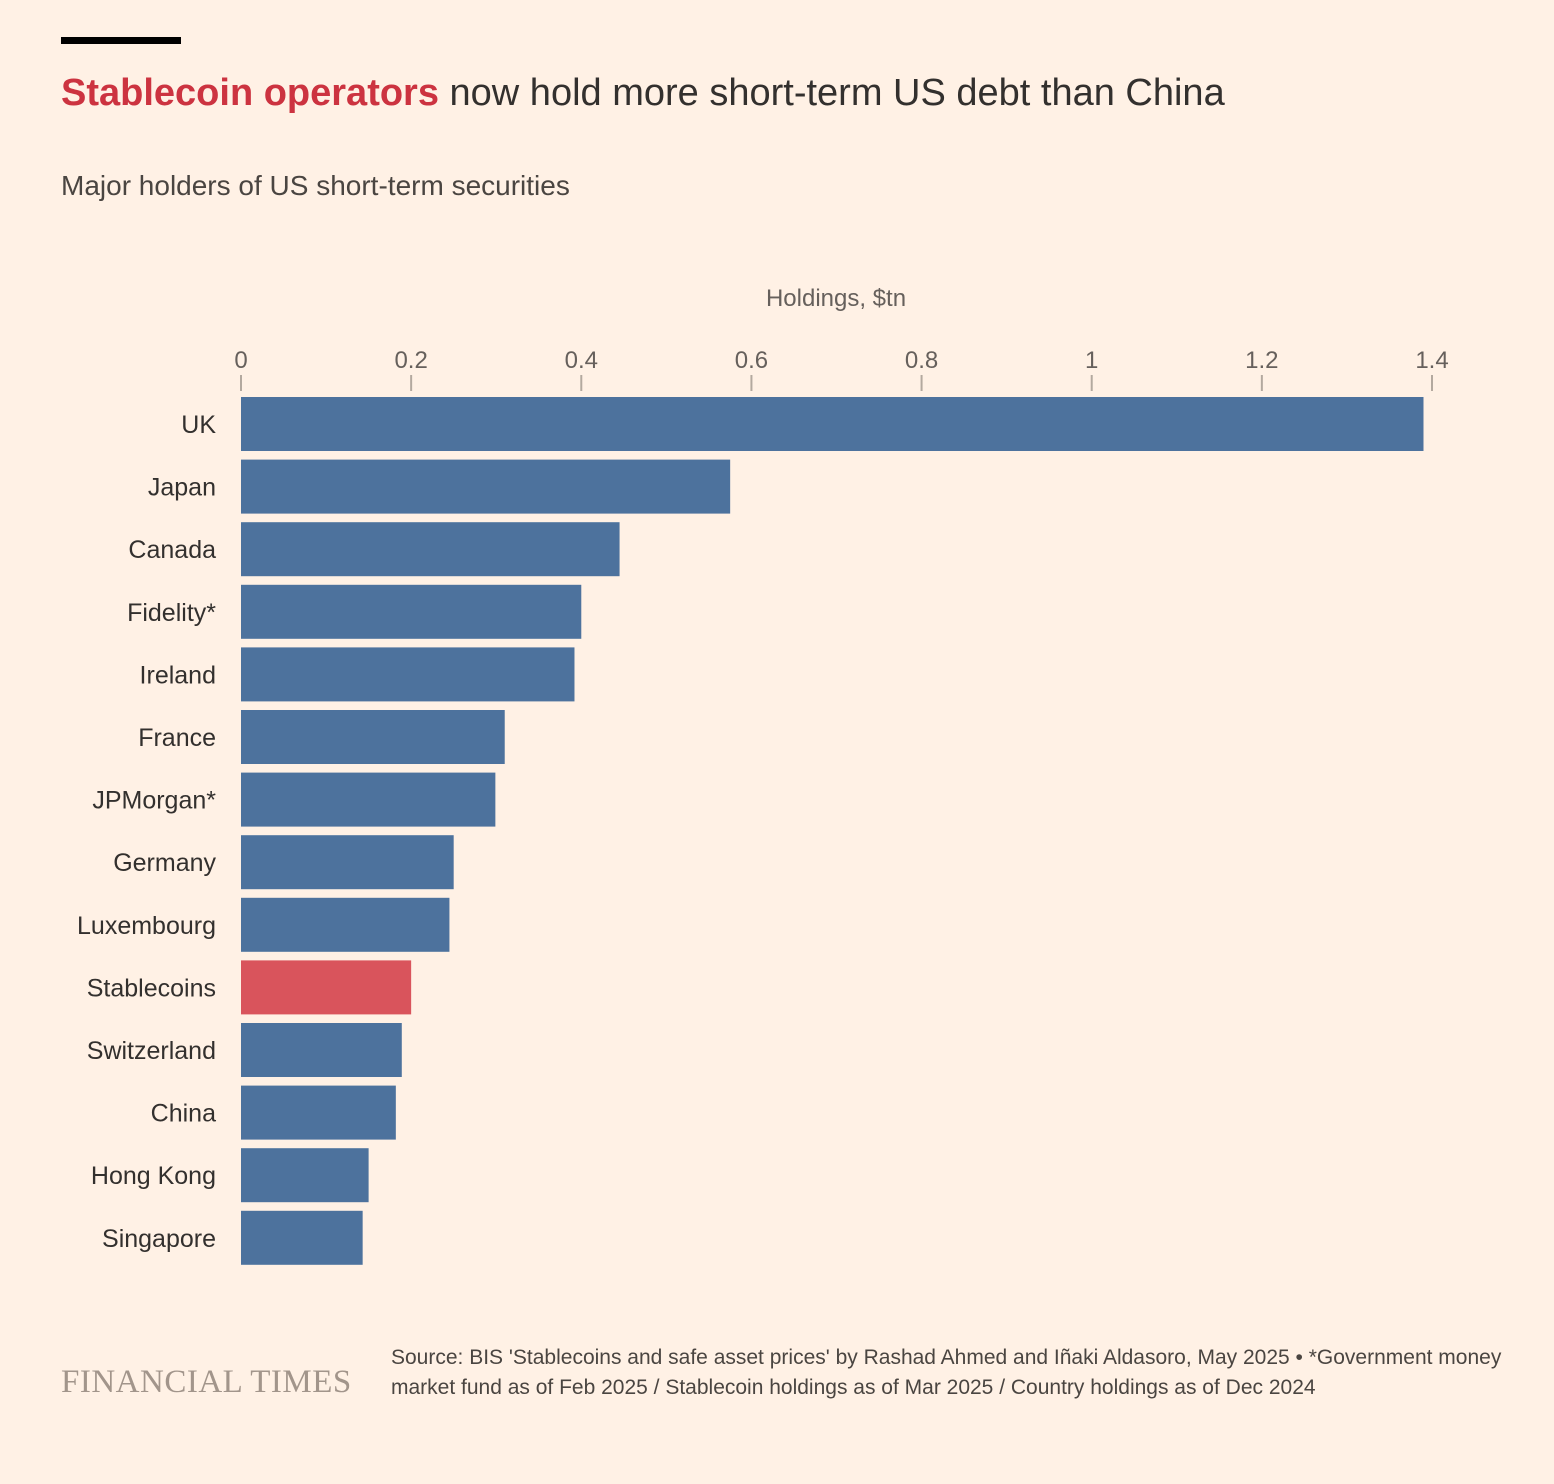  I want to click on bar-germany, so click(347, 862).